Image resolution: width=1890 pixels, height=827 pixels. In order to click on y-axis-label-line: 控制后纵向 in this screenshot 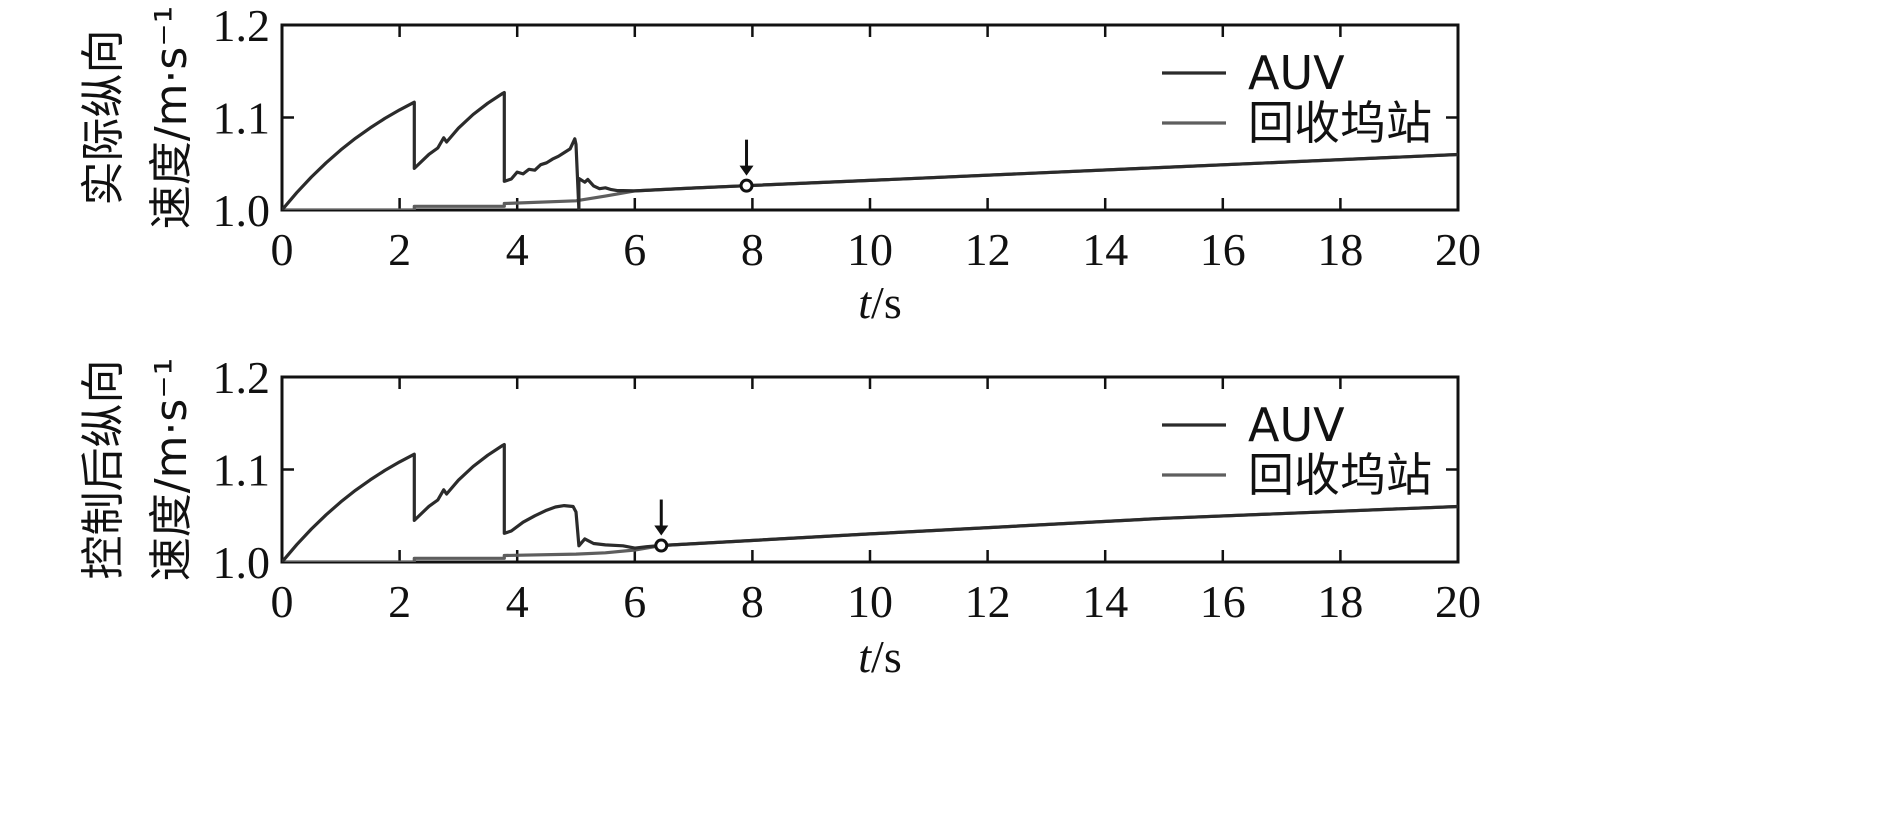, I will do `click(103, 470)`.